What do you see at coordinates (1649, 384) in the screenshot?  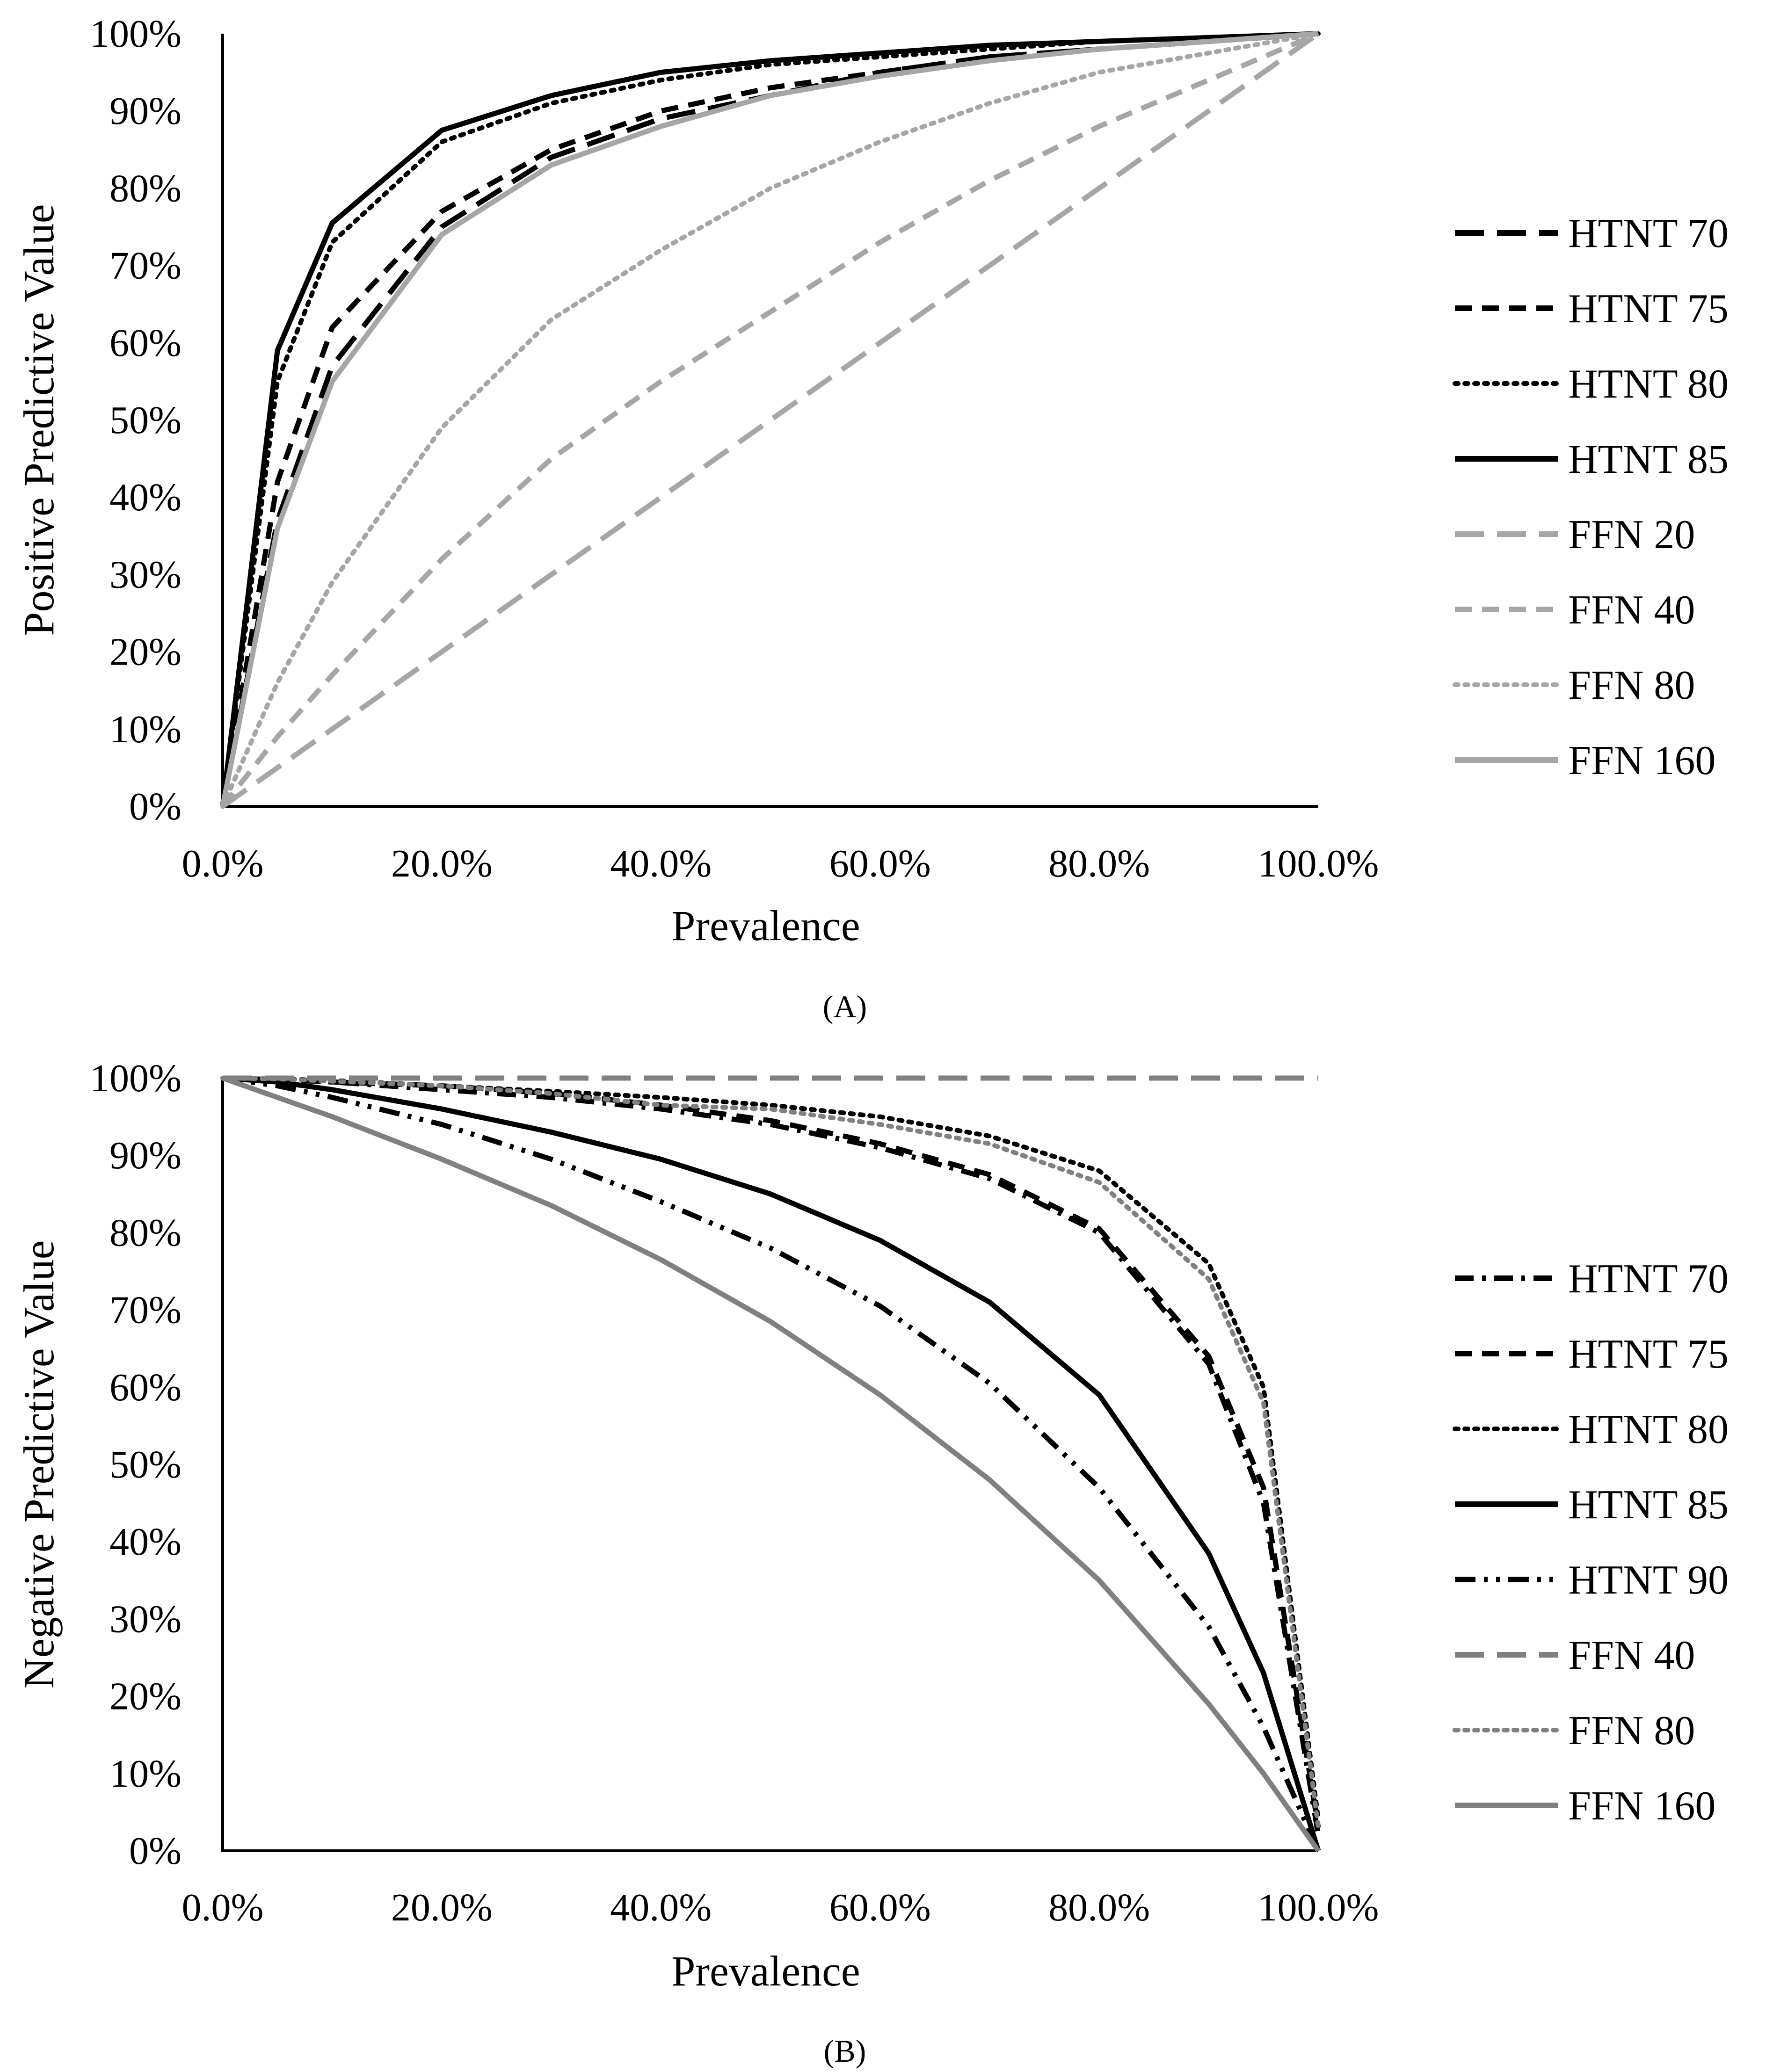 I see `panel-a-legend-label-htnt-80: HTNT 80` at bounding box center [1649, 384].